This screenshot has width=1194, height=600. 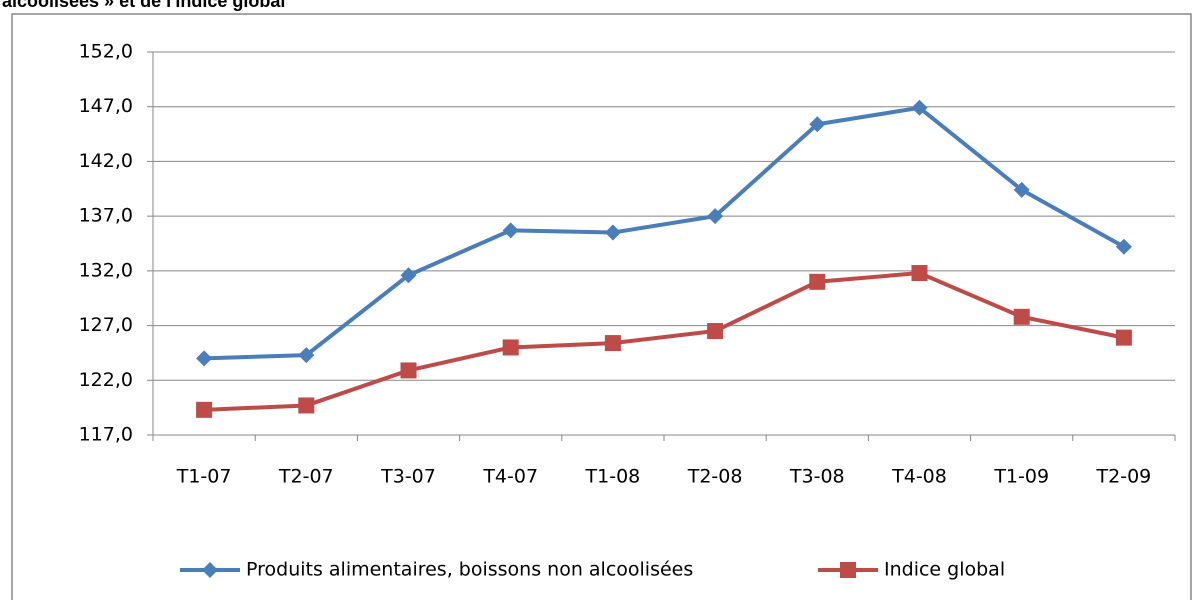 I want to click on legend-label: Indice global, so click(x=944, y=570).